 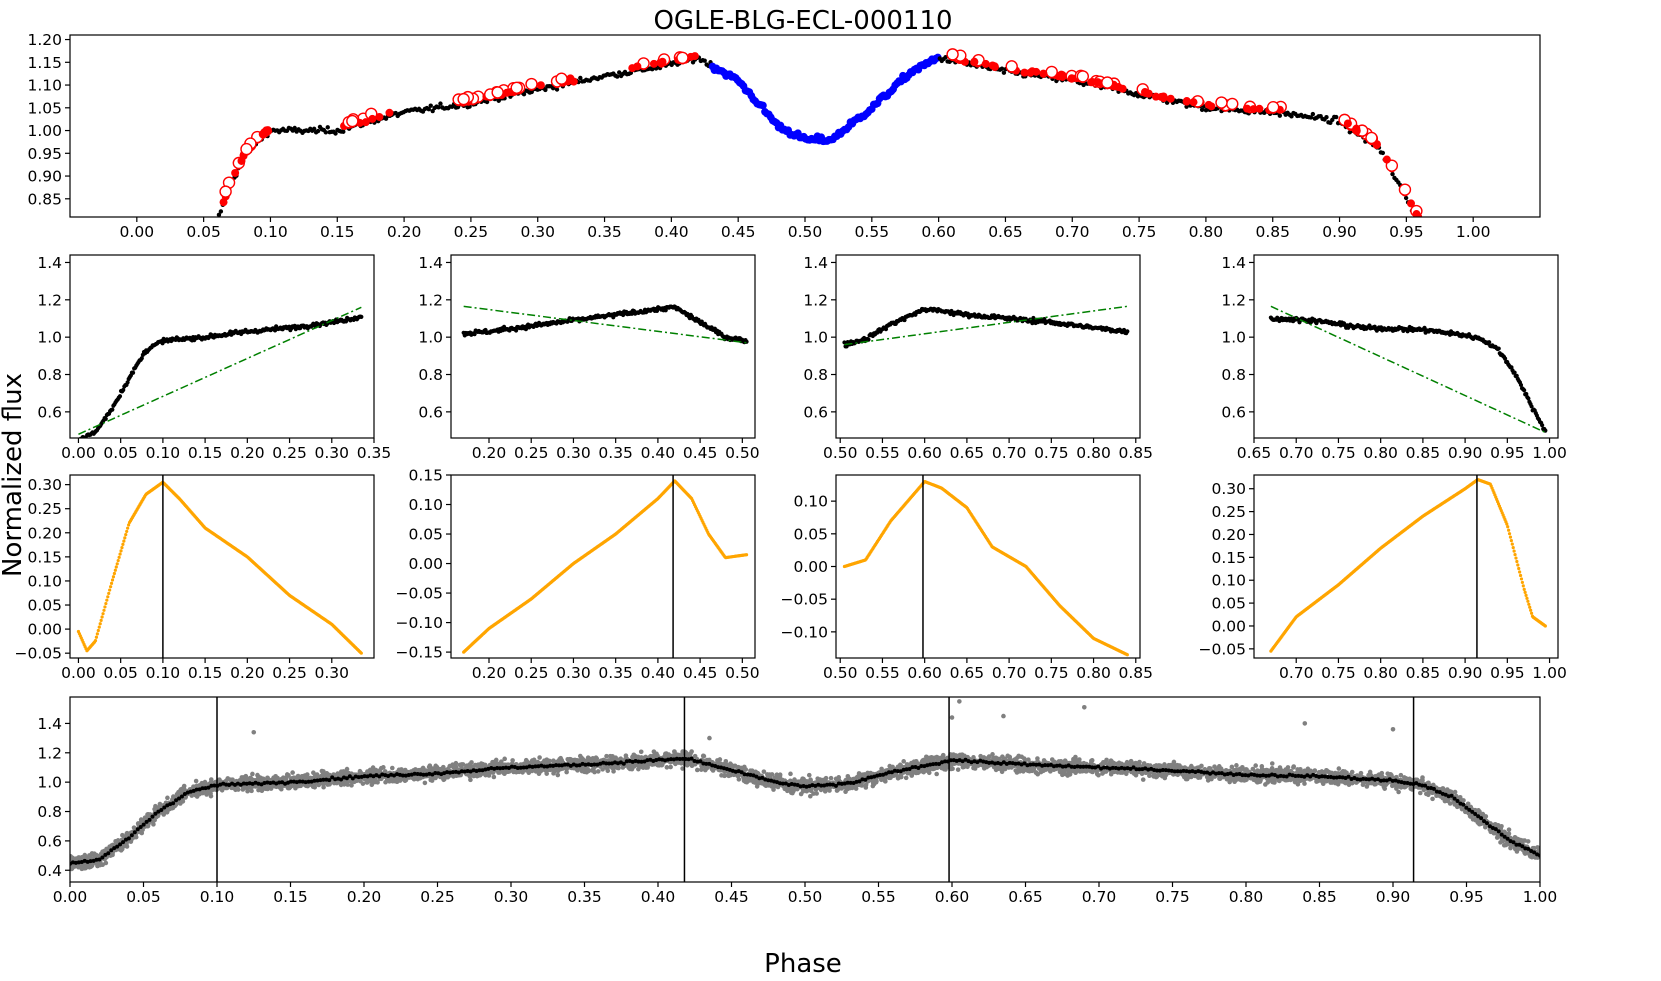 I want to click on y-tick-label: 0.25, so click(x=44, y=509).